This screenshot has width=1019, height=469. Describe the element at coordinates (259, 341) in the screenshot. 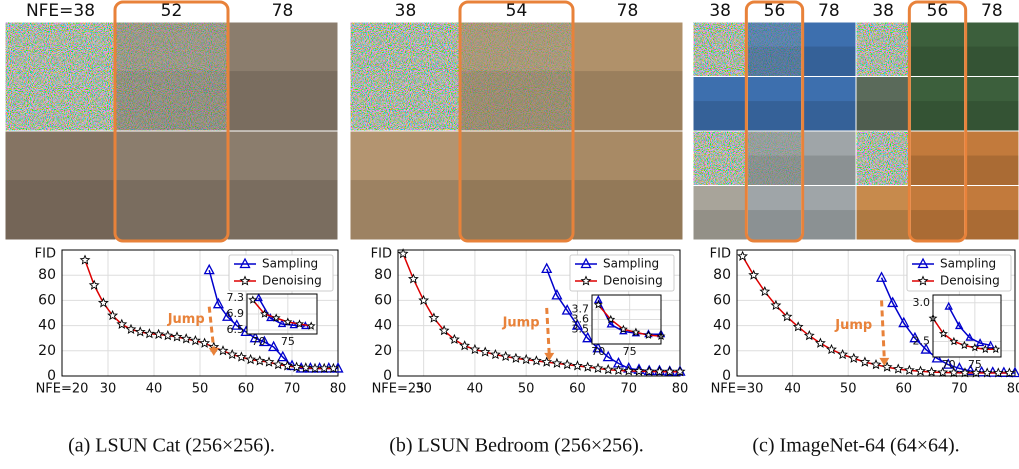

I see `inset-x-tick-label: 70` at that location.